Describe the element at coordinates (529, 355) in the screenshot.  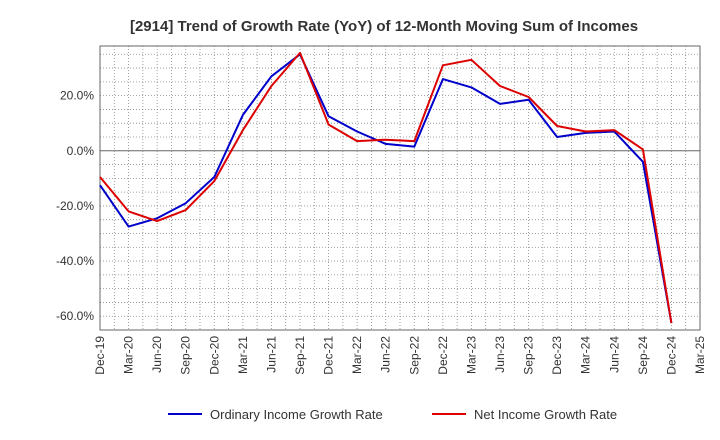
I see `x-tick-label: Sep-23` at that location.